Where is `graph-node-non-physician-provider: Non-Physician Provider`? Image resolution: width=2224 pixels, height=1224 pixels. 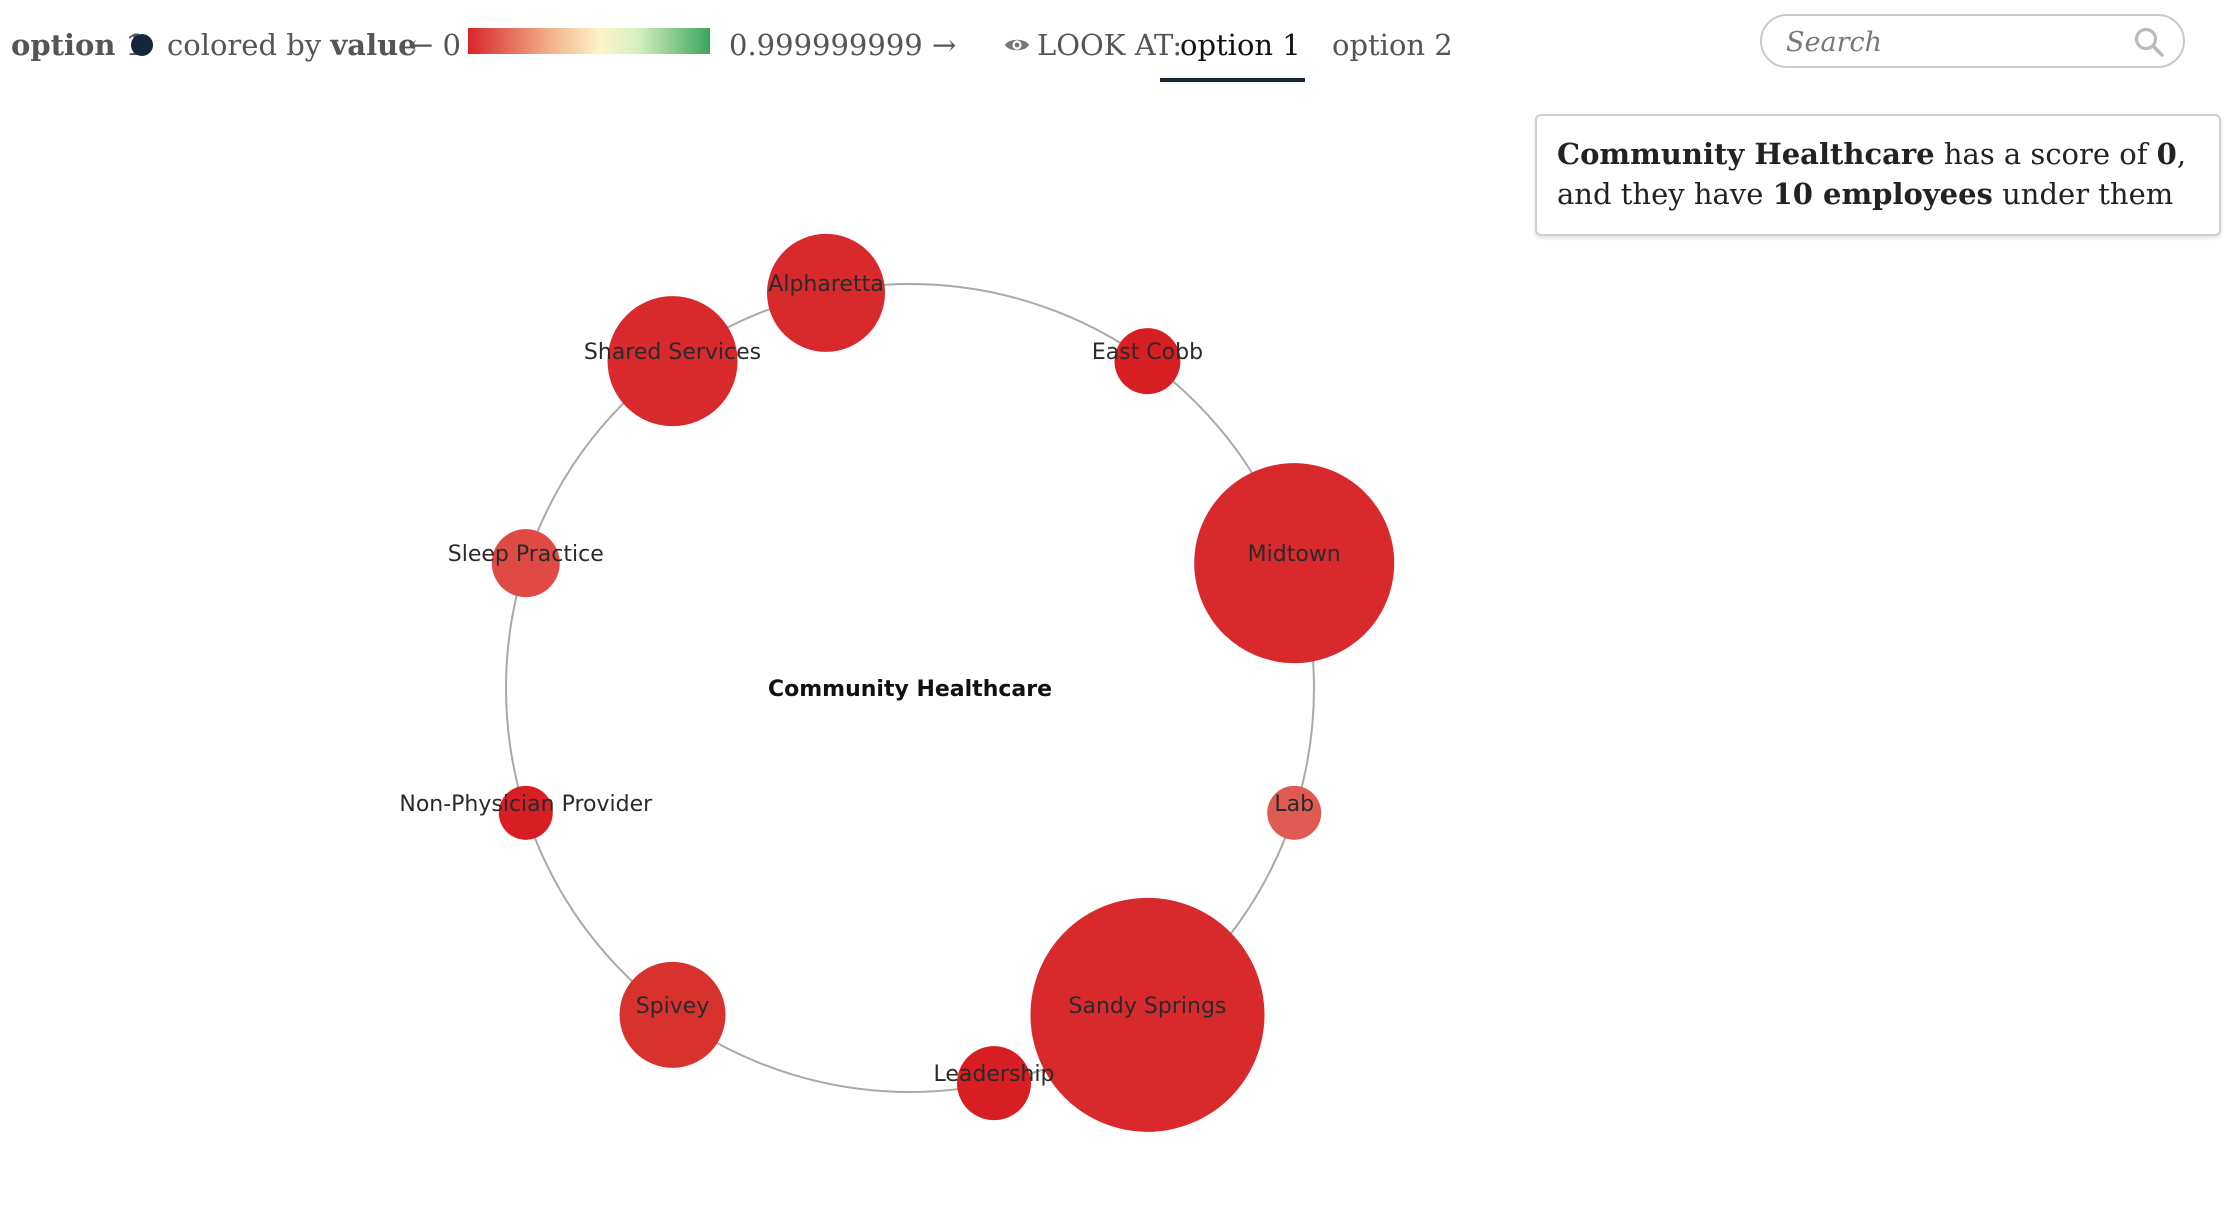 graph-node-non-physician-provider: Non-Physician Provider is located at coordinates (526, 812).